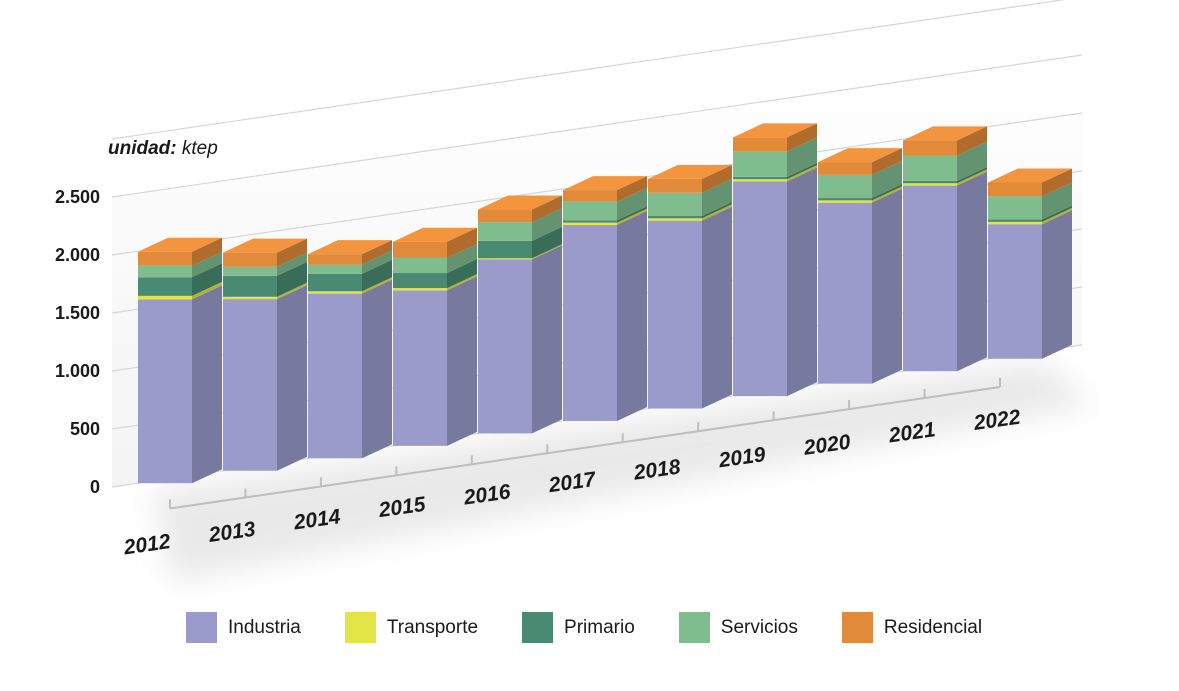 This screenshot has width=1179, height=691. Describe the element at coordinates (201, 627) in the screenshot. I see `legend-swatch-industria` at that location.